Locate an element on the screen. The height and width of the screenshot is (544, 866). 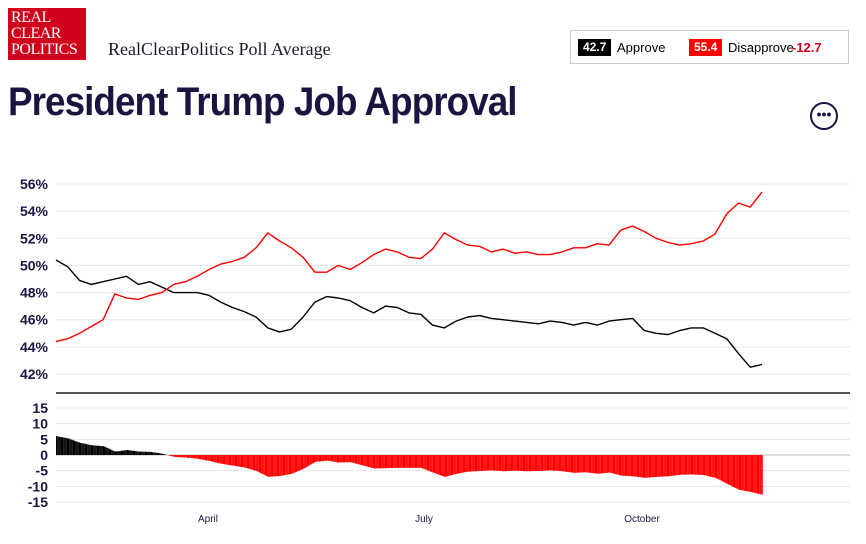
main-y-tick-label: 50% is located at coordinates (34, 265).